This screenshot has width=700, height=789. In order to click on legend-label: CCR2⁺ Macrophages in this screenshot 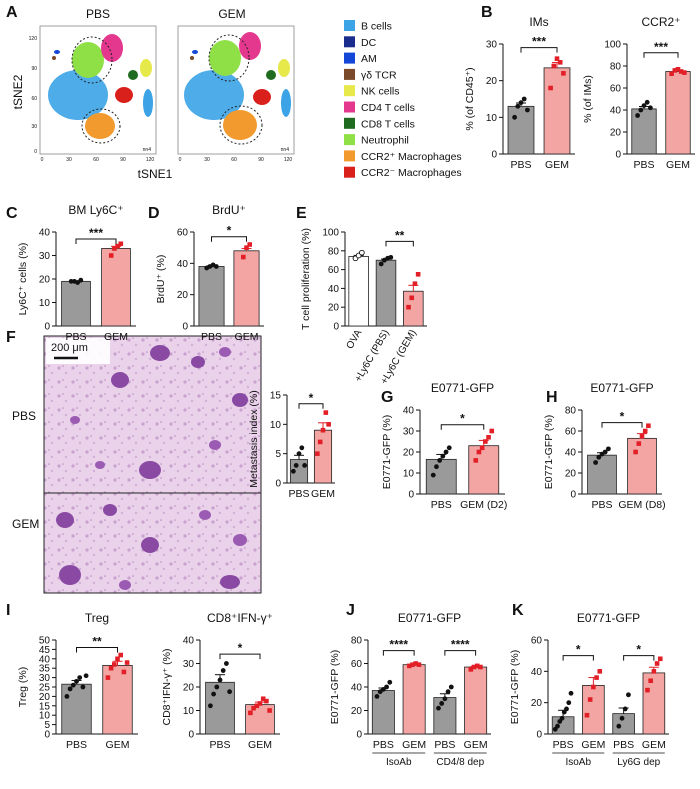, I will do `click(411, 157)`.